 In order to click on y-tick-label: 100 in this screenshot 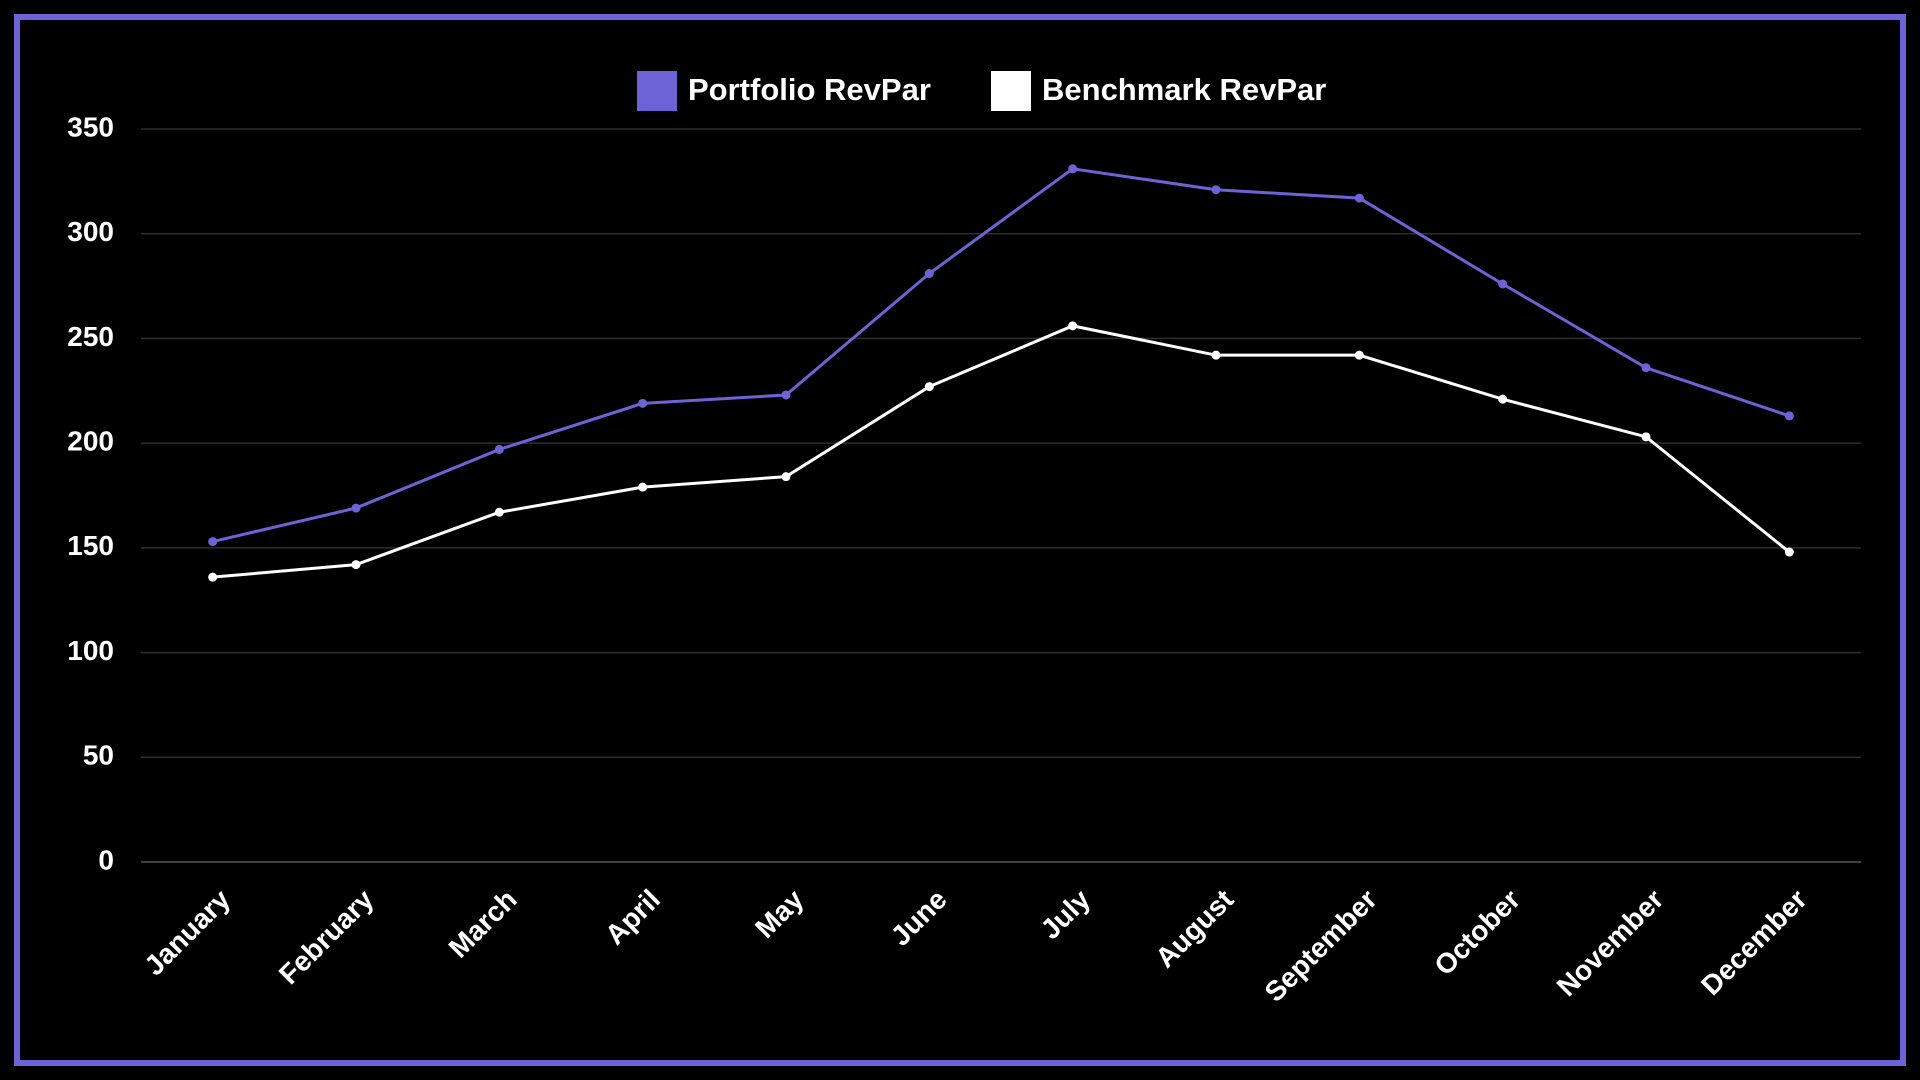, I will do `click(90, 650)`.